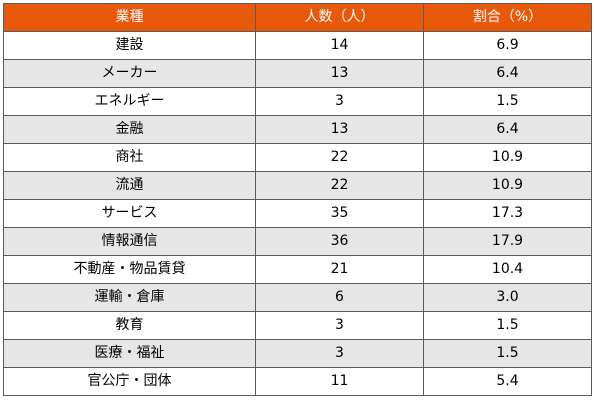 The height and width of the screenshot is (405, 594). What do you see at coordinates (339, 213) in the screenshot?
I see `cell-people: 35` at bounding box center [339, 213].